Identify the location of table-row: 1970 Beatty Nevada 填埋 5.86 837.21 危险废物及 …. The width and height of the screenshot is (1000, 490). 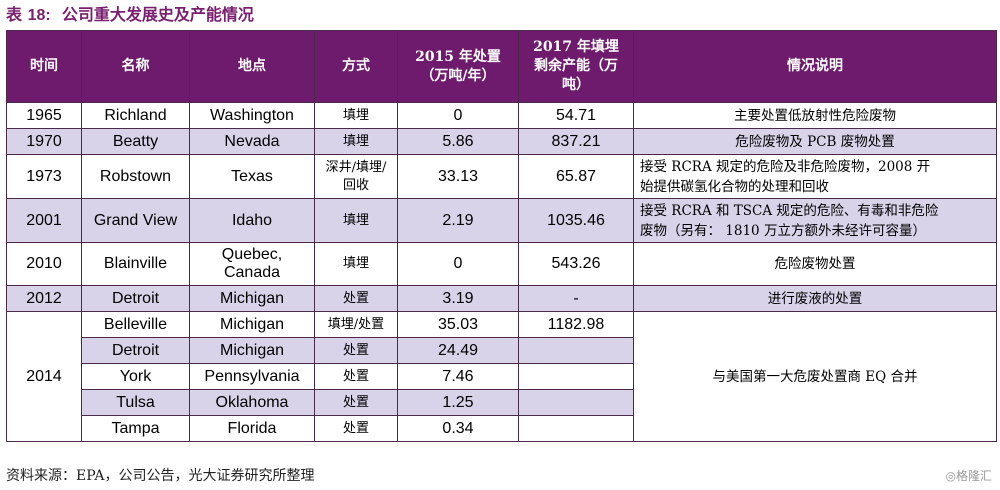
(501, 141).